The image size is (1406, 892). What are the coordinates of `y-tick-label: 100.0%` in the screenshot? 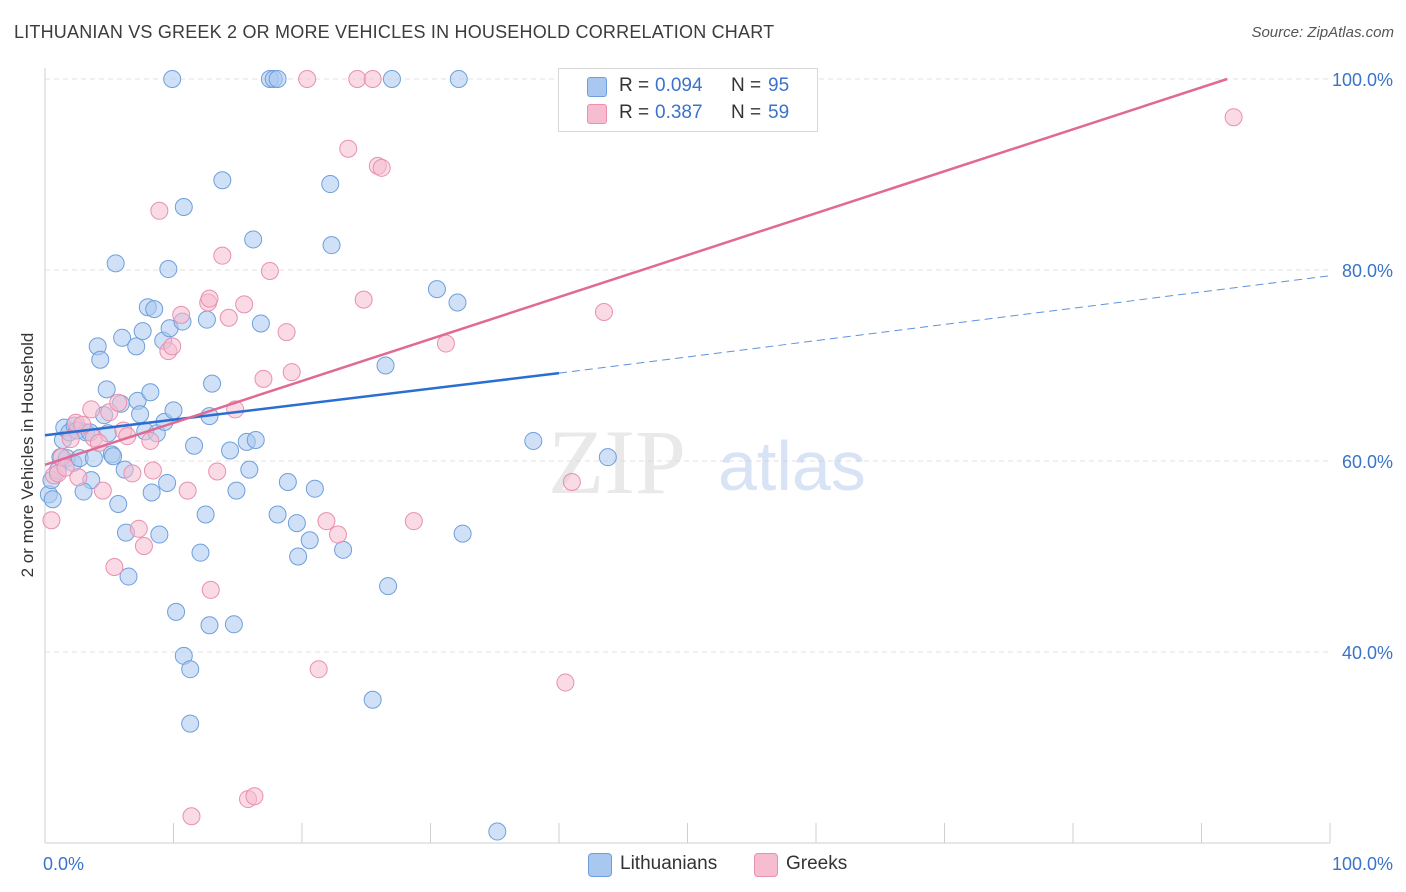 It's located at (1362, 80).